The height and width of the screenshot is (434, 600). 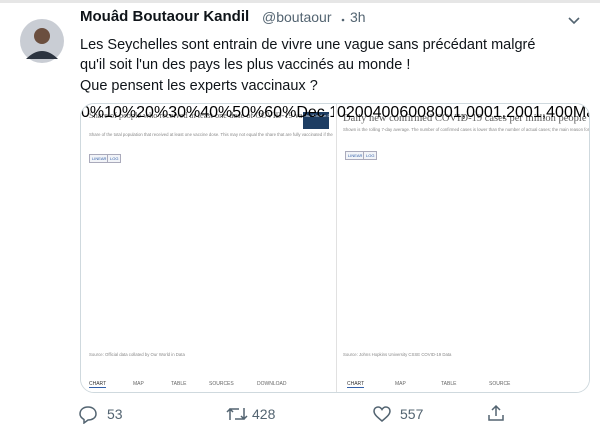 What do you see at coordinates (264, 414) in the screenshot?
I see `retweet-count: 428` at bounding box center [264, 414].